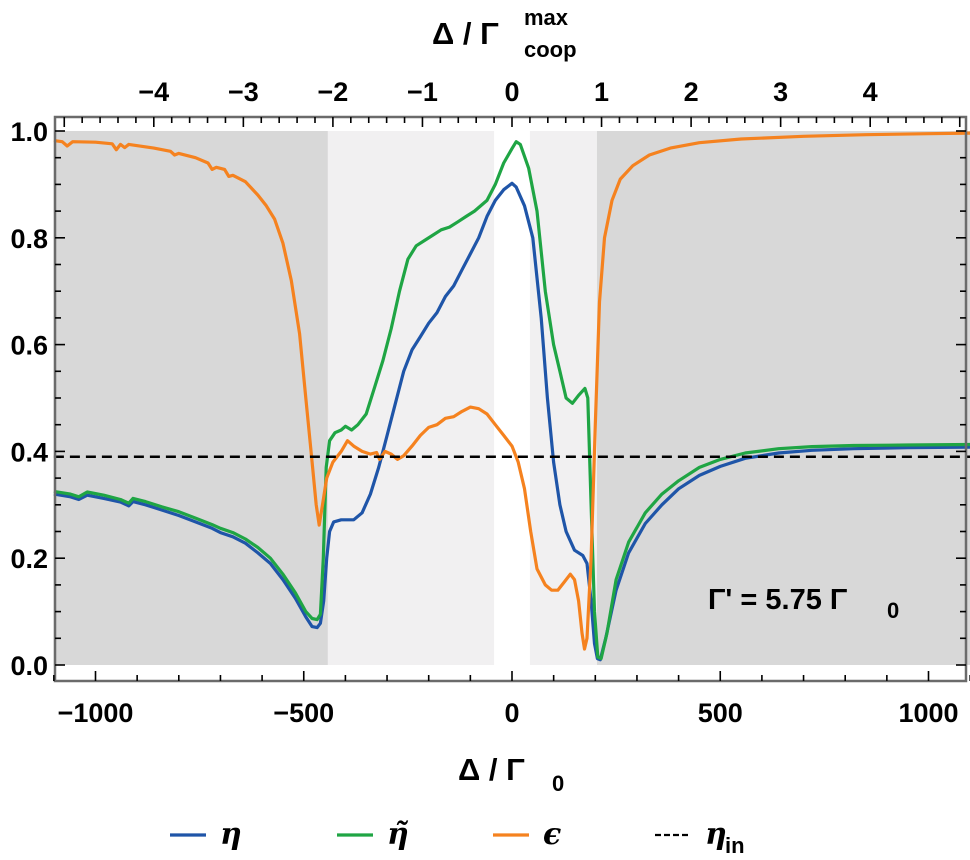  What do you see at coordinates (780, 92) in the screenshot?
I see `x2-tick-label: 3` at bounding box center [780, 92].